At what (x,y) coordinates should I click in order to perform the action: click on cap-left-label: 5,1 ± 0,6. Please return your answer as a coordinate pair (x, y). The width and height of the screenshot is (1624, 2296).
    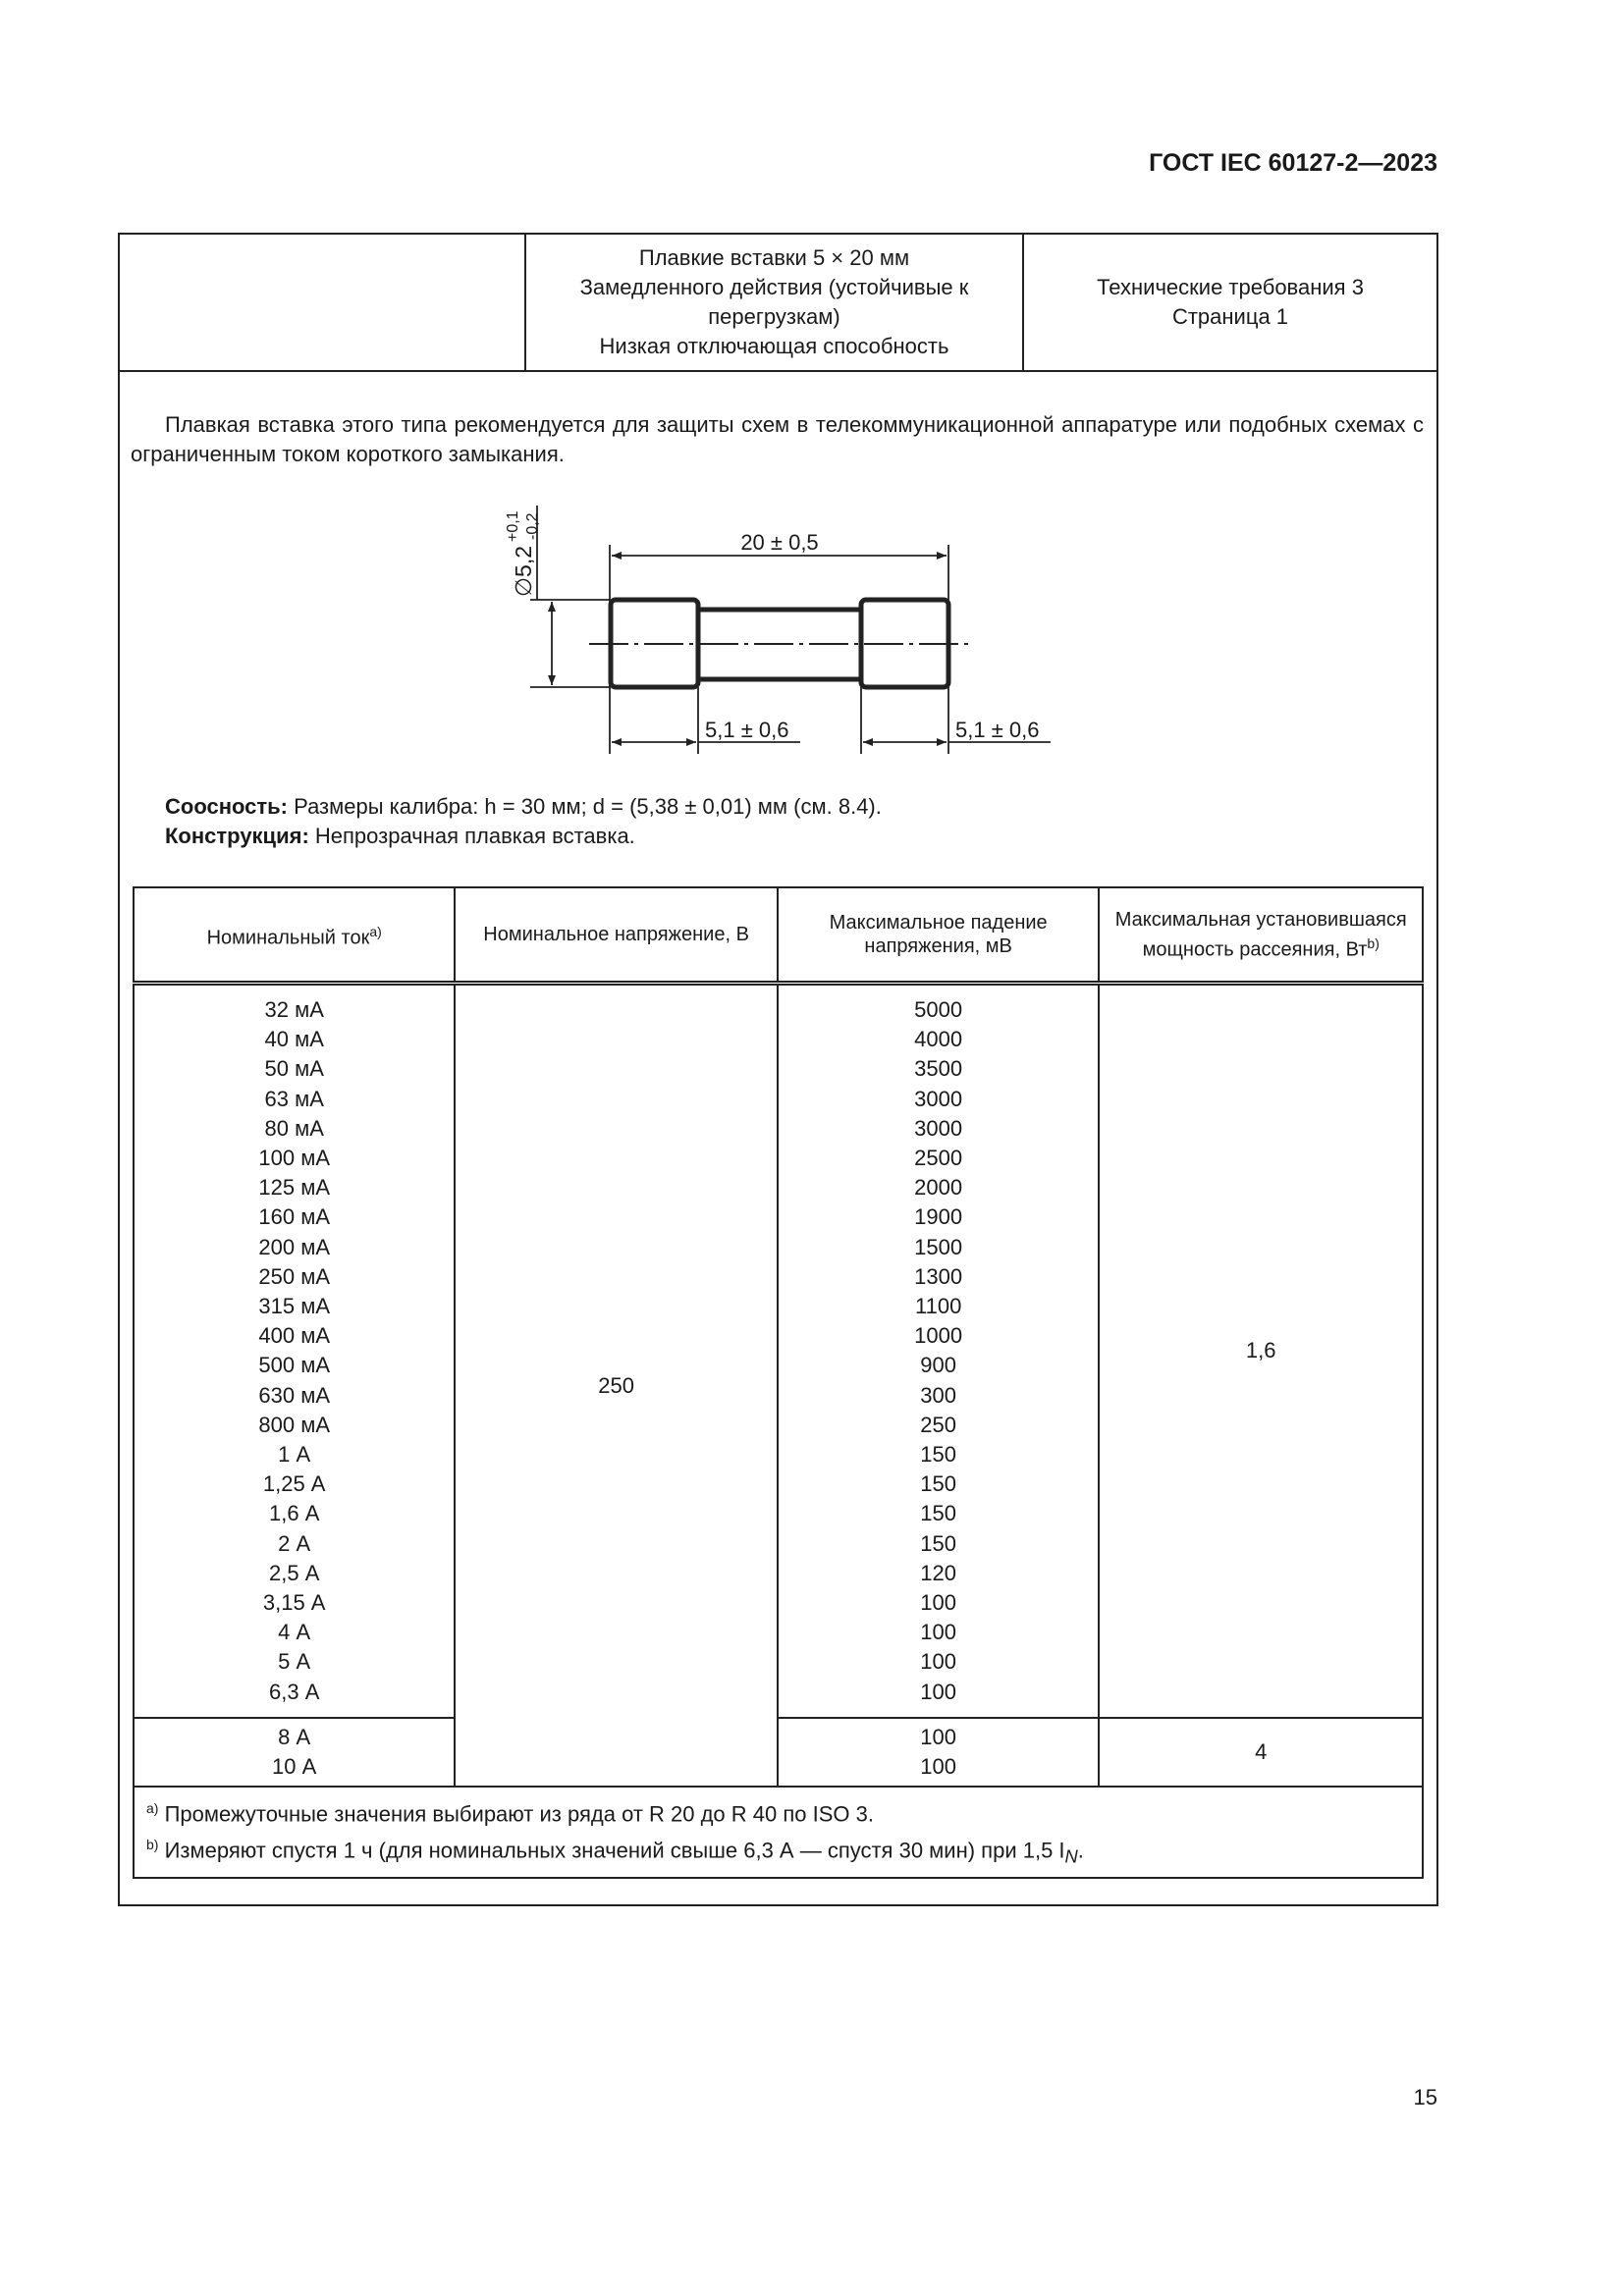
    Looking at the image, I should click on (746, 730).